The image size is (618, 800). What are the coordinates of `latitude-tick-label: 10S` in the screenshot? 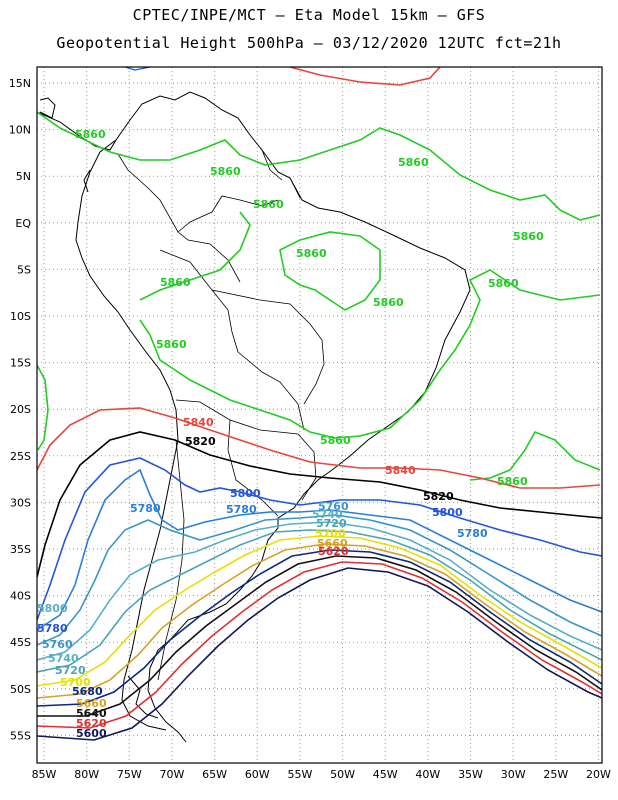 It's located at (20, 316).